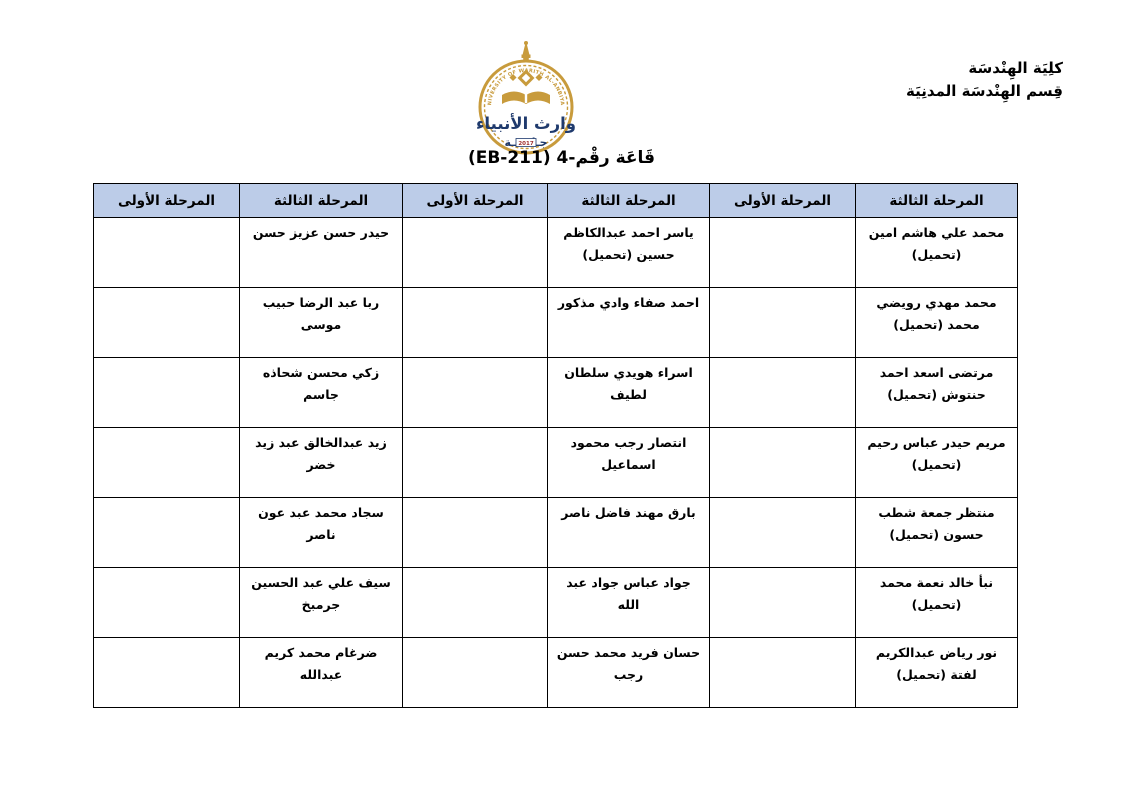  Describe the element at coordinates (628, 322) in the screenshot. I see `student-name-cell: احمد صفاء وادي مذكور` at that location.